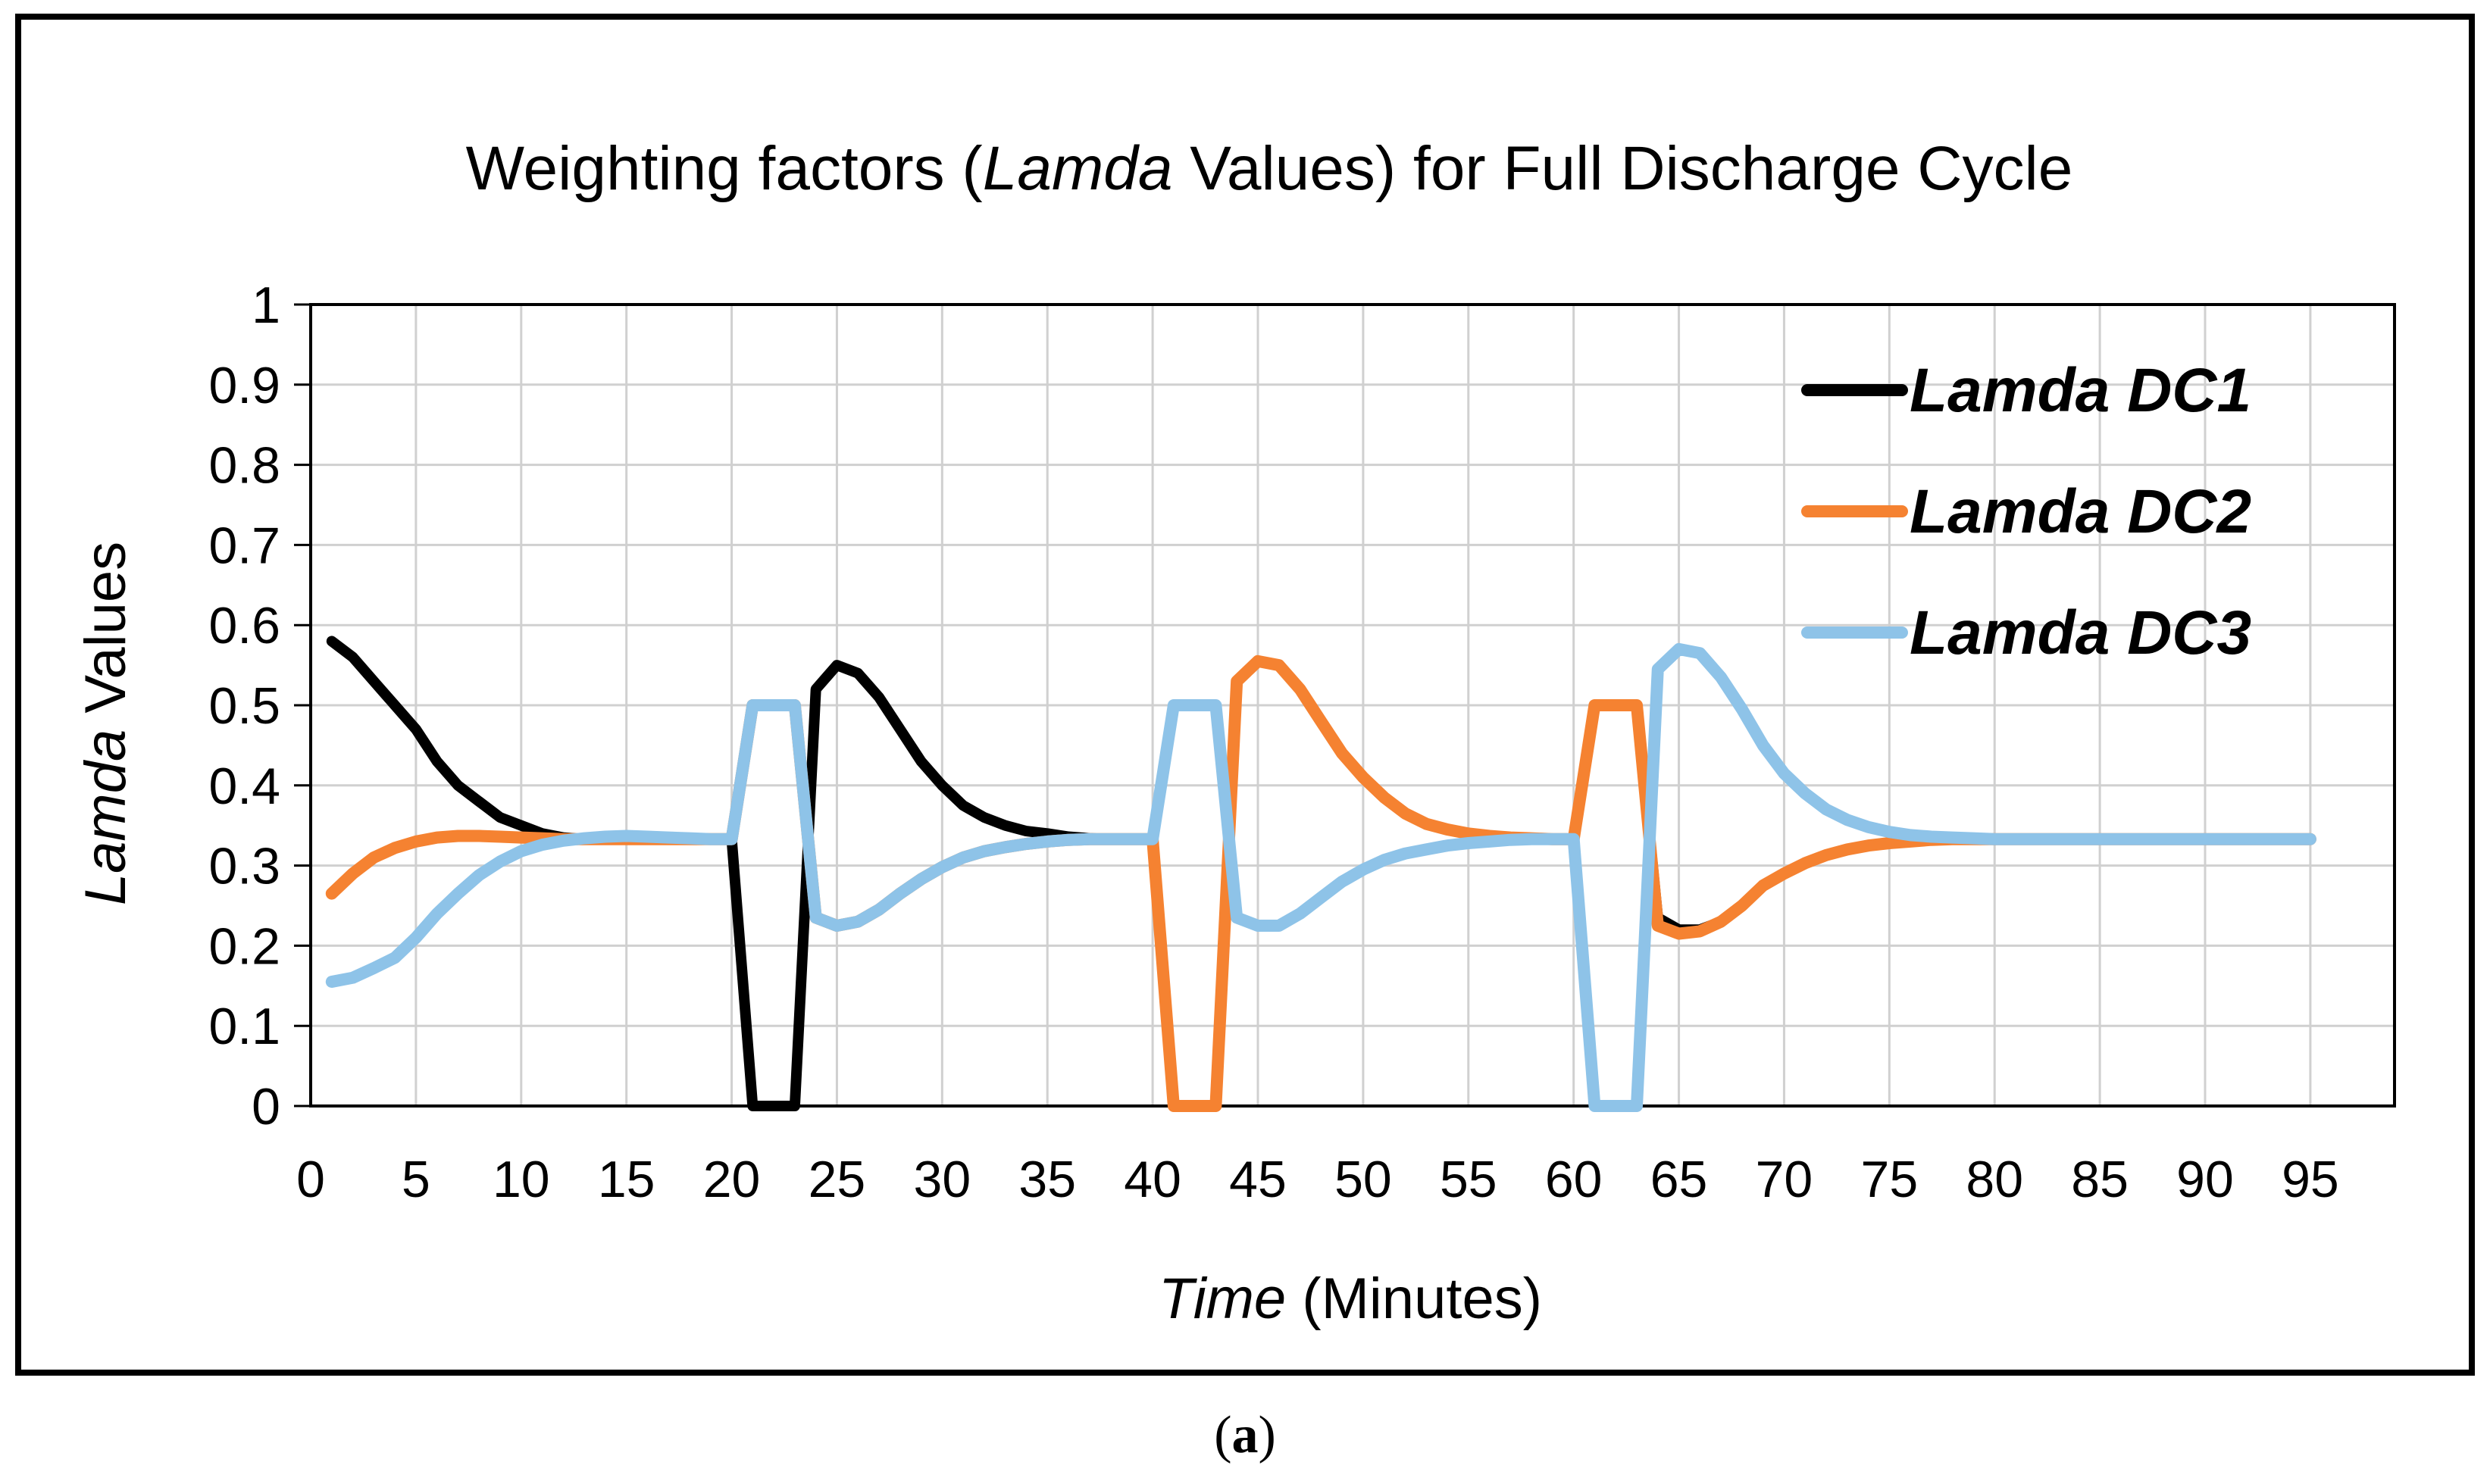 Image resolution: width=2490 pixels, height=1484 pixels. What do you see at coordinates (244, 385) in the screenshot?
I see `y-tick-label: 0.9` at bounding box center [244, 385].